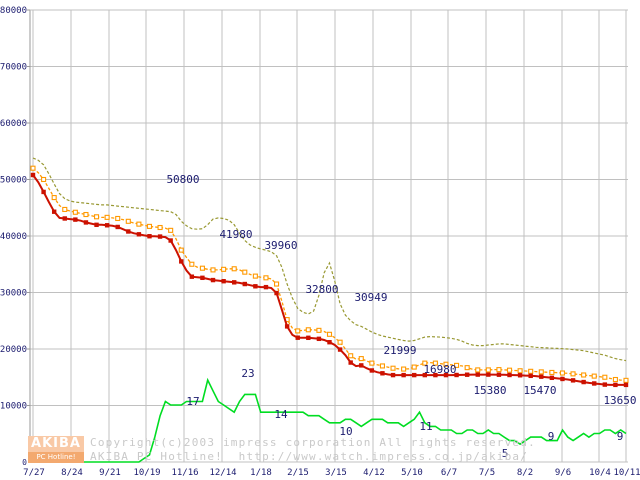 The image size is (640, 480). I want to click on x-tick-label: 7/27, so click(34, 473).